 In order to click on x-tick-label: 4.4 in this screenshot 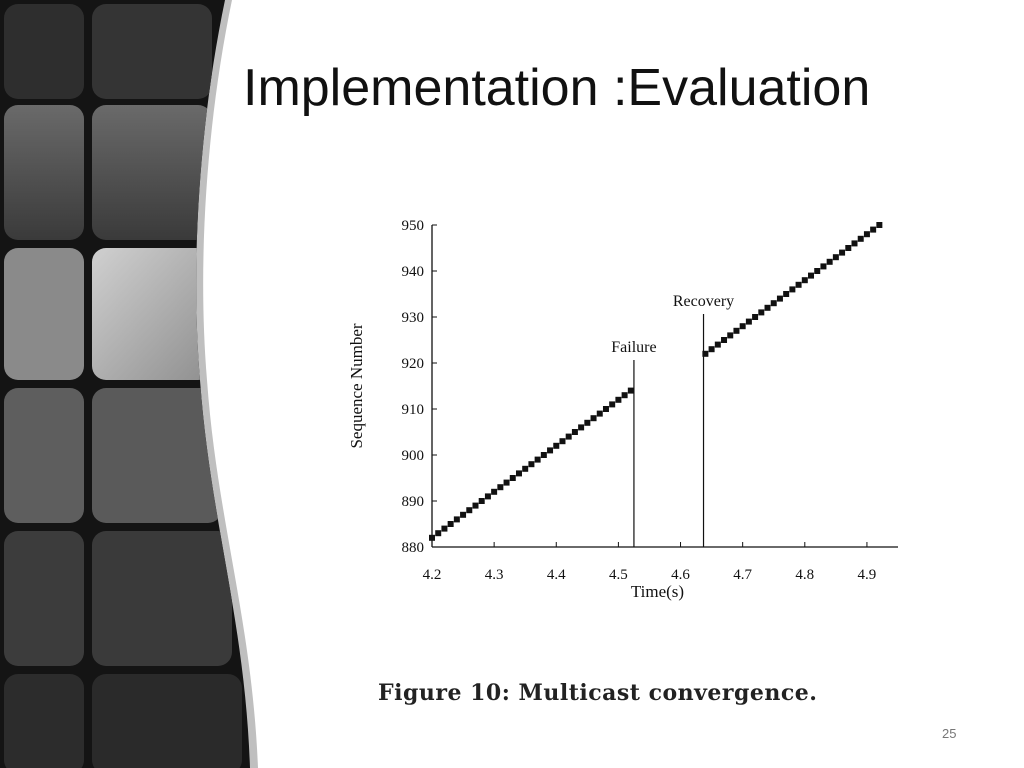, I will do `click(556, 575)`.